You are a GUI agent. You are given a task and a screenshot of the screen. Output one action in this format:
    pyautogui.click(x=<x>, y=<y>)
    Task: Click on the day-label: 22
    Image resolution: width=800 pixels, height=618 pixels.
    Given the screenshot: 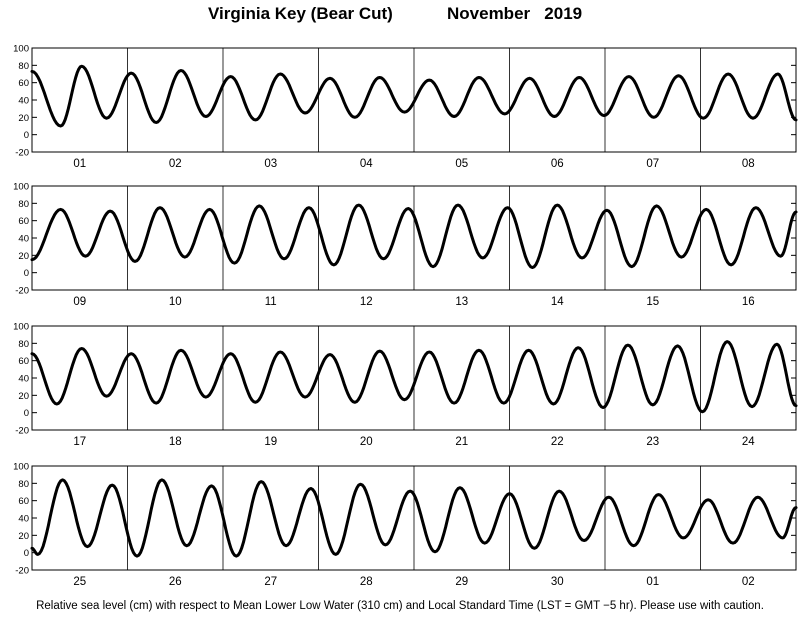 What is the action you would take?
    pyautogui.click(x=557, y=442)
    